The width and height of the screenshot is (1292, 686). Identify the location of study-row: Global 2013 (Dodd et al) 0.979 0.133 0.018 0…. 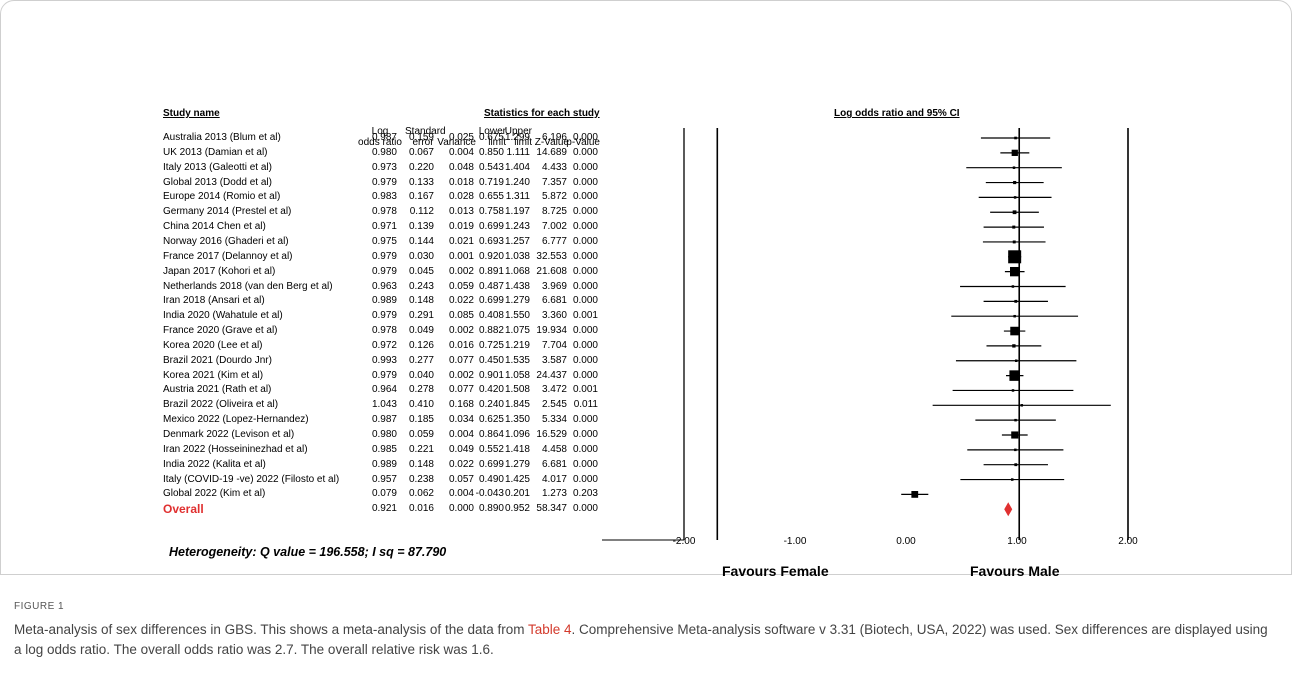
(310, 183).